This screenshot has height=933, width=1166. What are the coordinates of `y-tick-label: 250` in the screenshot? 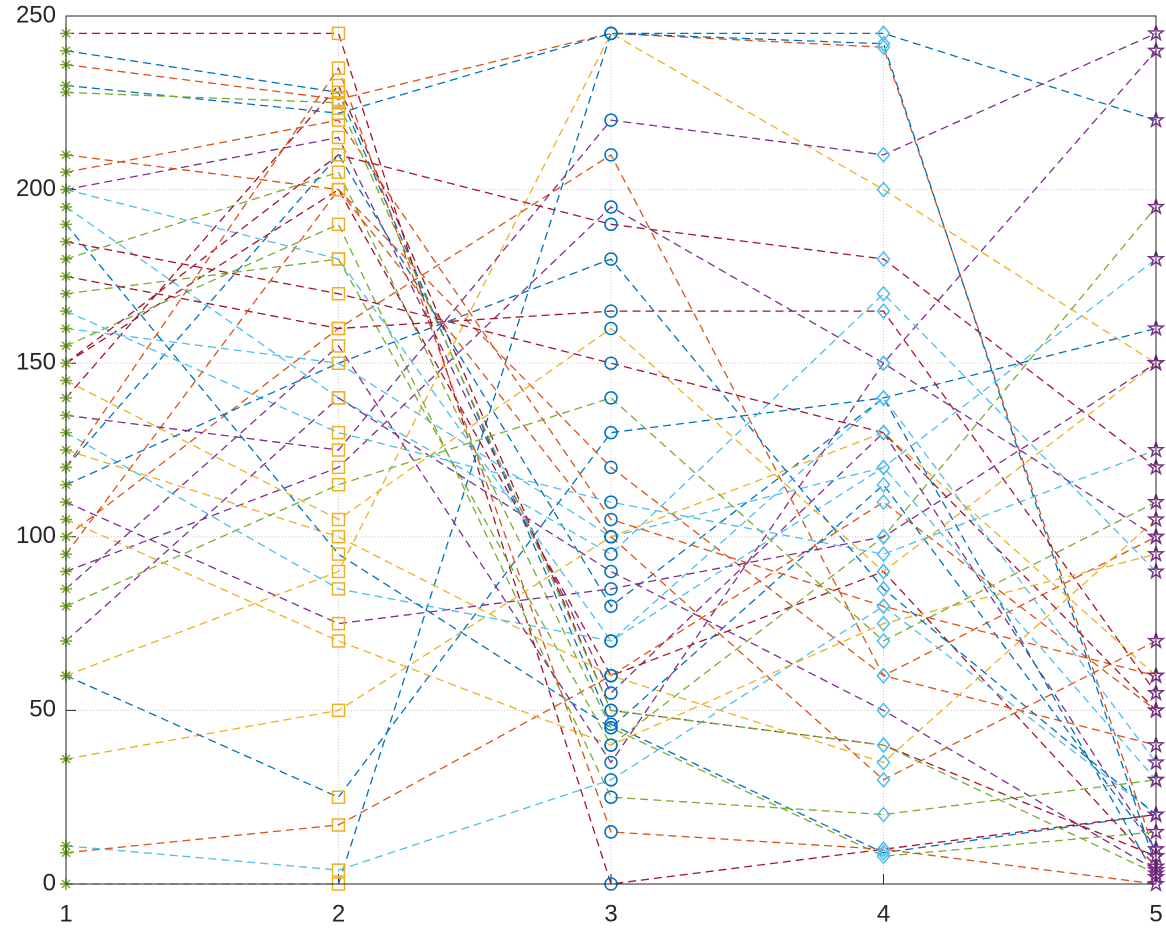 It's located at (36, 14).